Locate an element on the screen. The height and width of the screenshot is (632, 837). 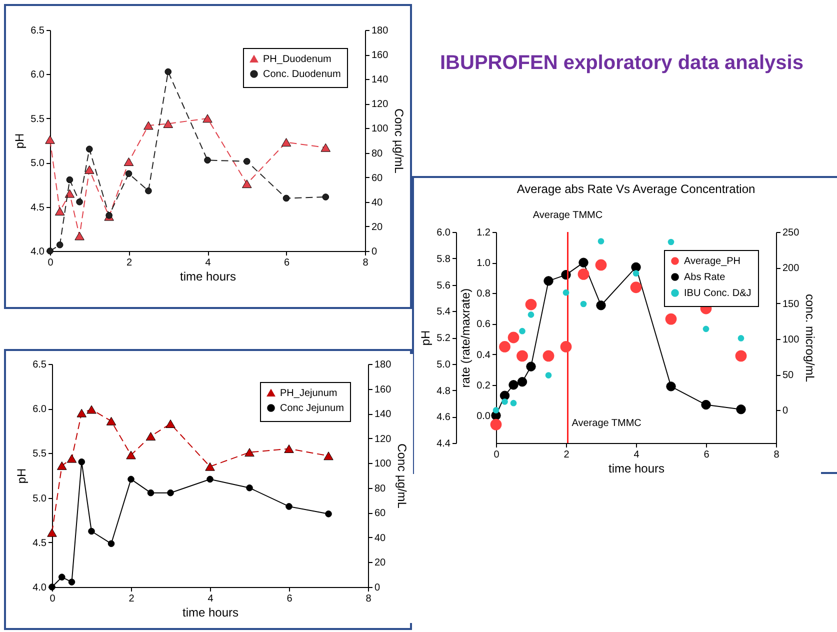
legend-label: IBU Conc. D&J is located at coordinates (718, 293).